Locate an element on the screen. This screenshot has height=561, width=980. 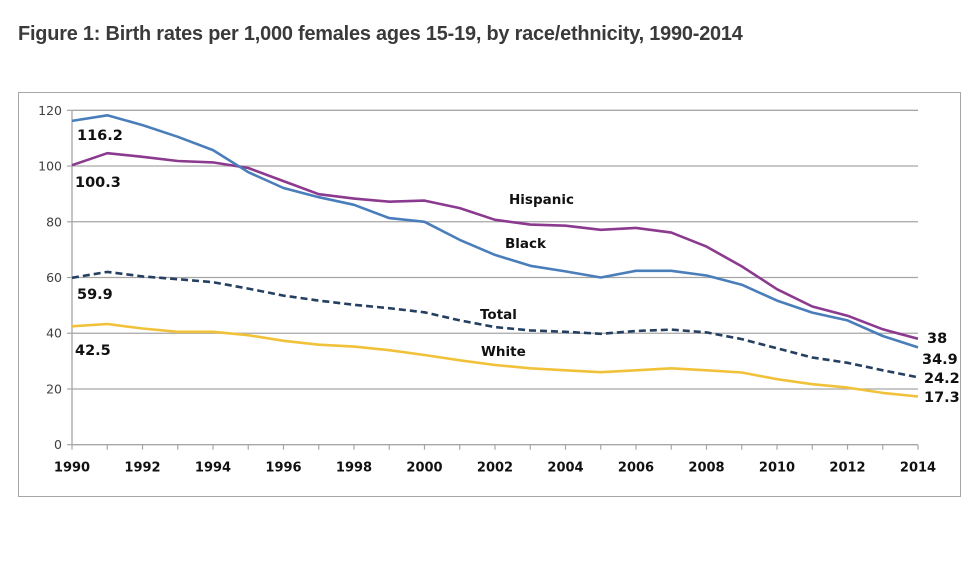
series-label-total: Total is located at coordinates (498, 315).